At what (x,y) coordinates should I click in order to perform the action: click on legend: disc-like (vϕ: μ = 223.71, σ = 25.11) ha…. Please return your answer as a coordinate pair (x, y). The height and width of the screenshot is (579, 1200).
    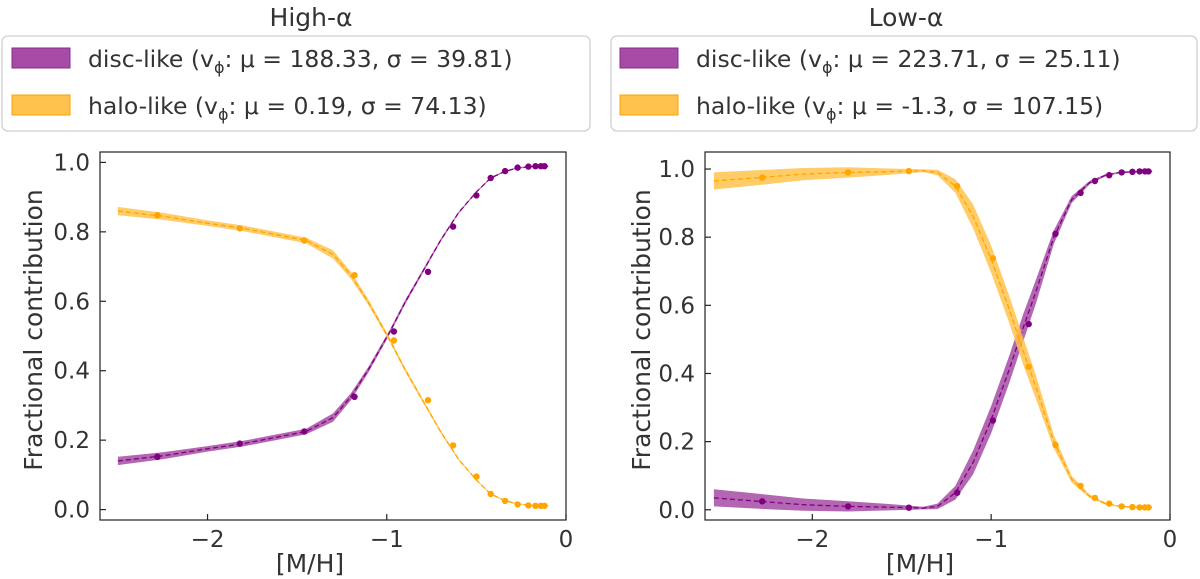
    Looking at the image, I should click on (904, 83).